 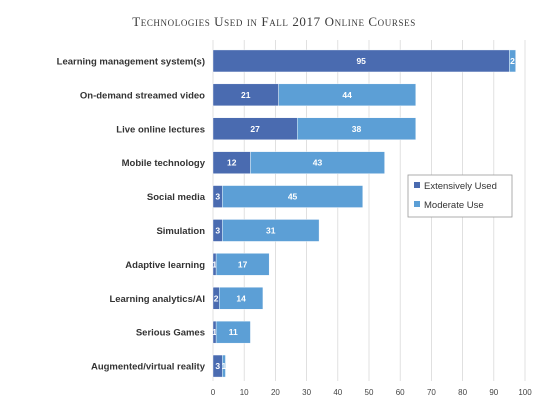 I want to click on legend-swatch-extensively-used, so click(x=417, y=185).